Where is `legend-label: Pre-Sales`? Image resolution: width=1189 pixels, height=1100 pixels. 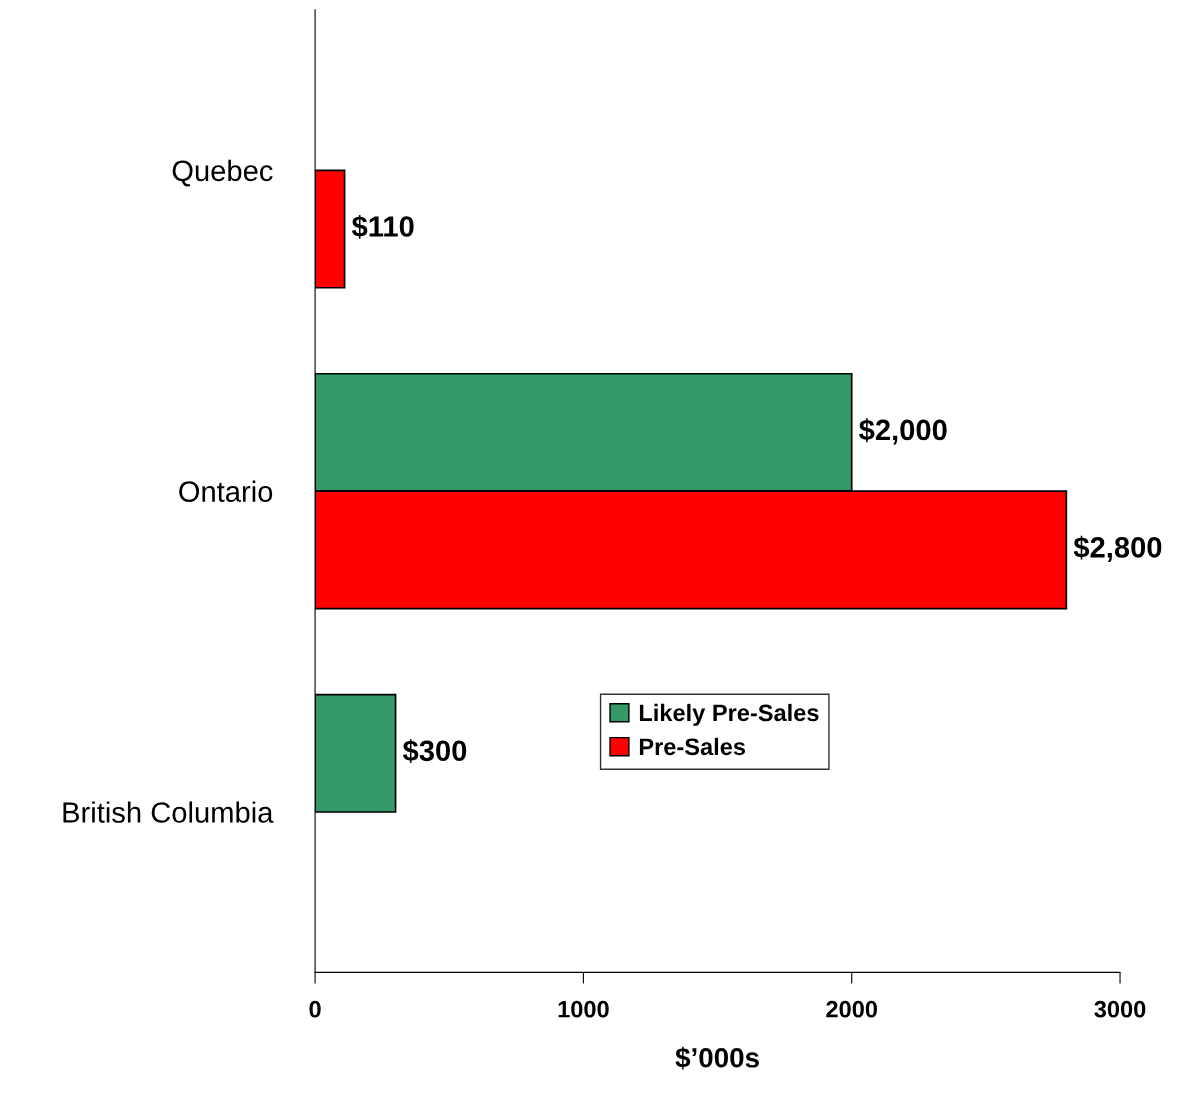 legend-label: Pre-Sales is located at coordinates (692, 746).